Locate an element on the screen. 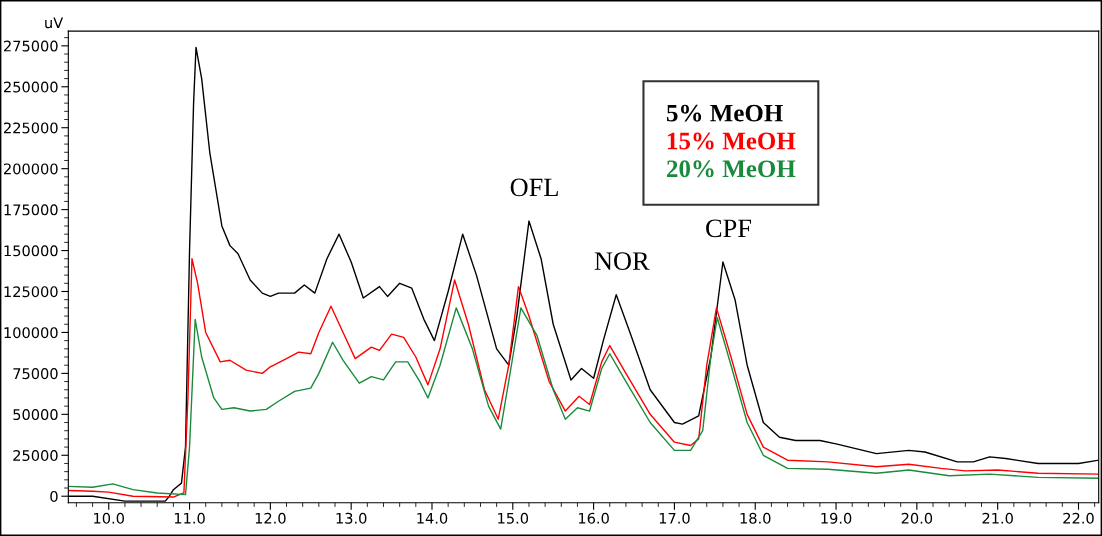 Image resolution: width=1102 pixels, height=536 pixels. y-tick-label: 225000 is located at coordinates (31, 128).